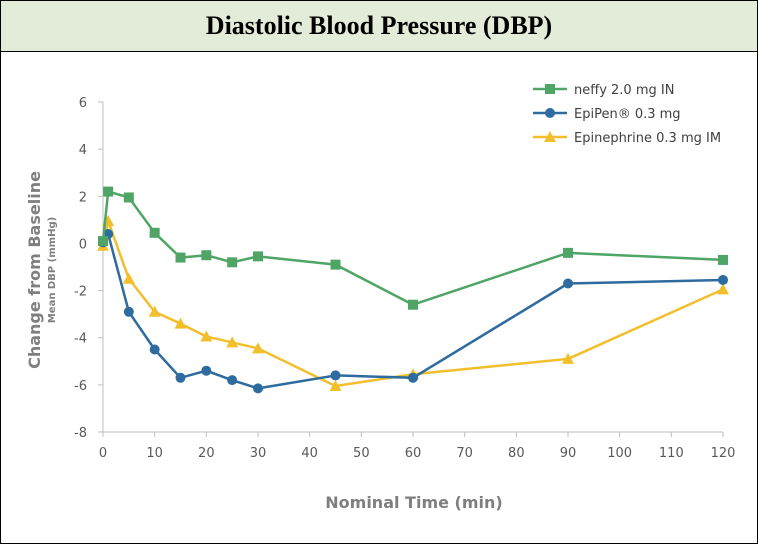 This screenshot has height=544, width=758. What do you see at coordinates (80, 386) in the screenshot?
I see `y-tick-label: -6` at bounding box center [80, 386].